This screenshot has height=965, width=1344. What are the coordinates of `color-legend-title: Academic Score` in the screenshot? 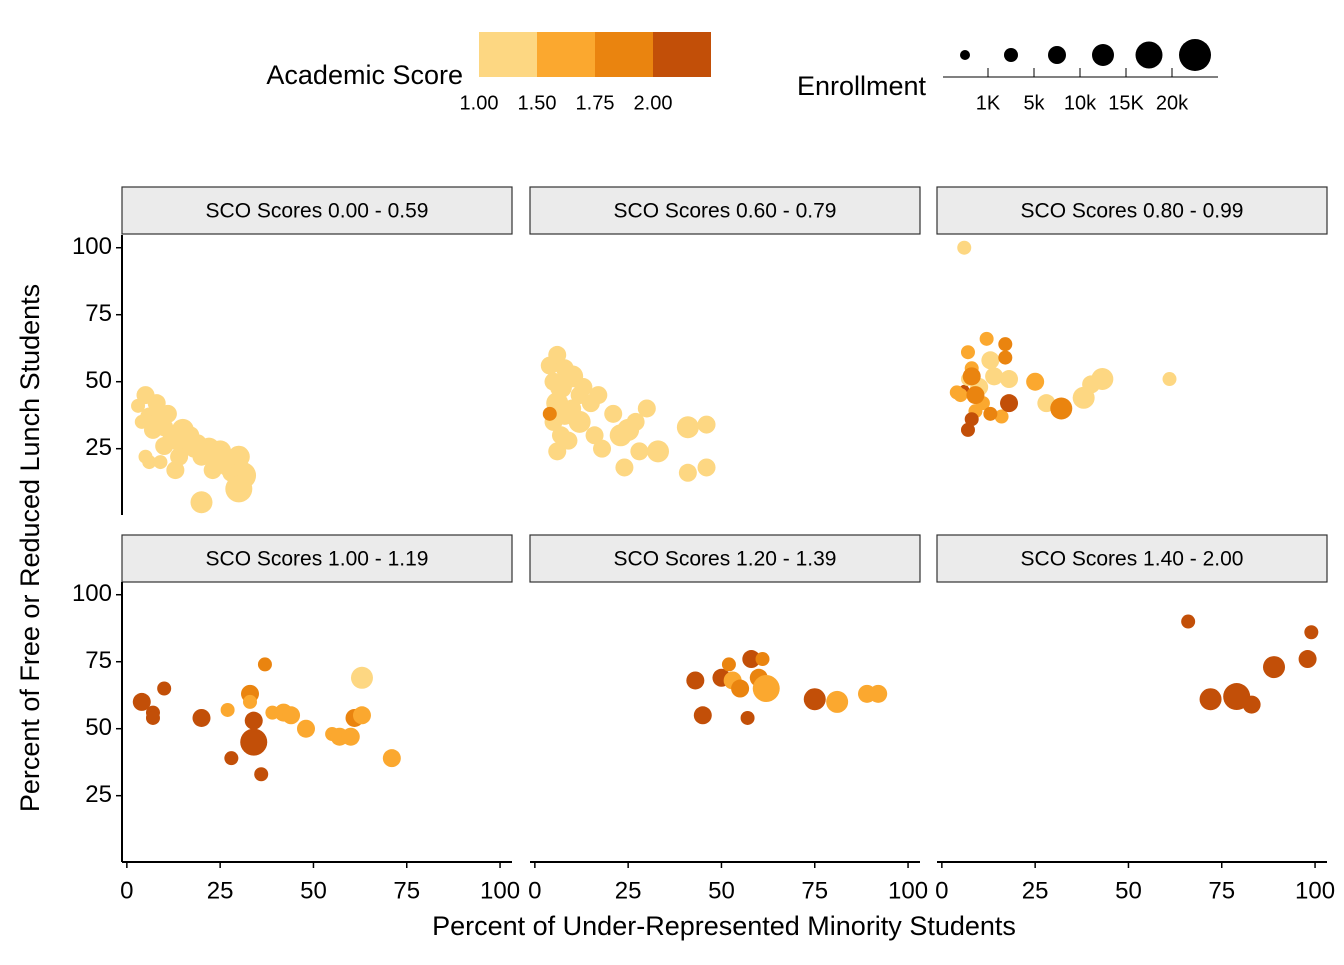 It's located at (364, 75).